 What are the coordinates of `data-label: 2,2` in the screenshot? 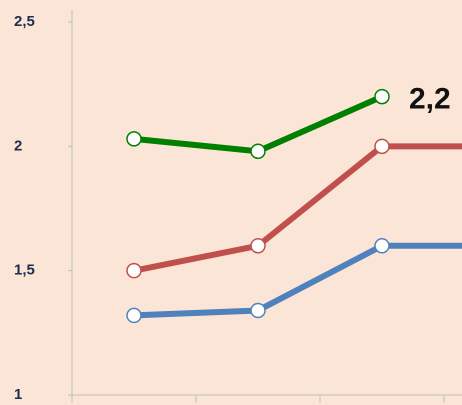 It's located at (430, 99).